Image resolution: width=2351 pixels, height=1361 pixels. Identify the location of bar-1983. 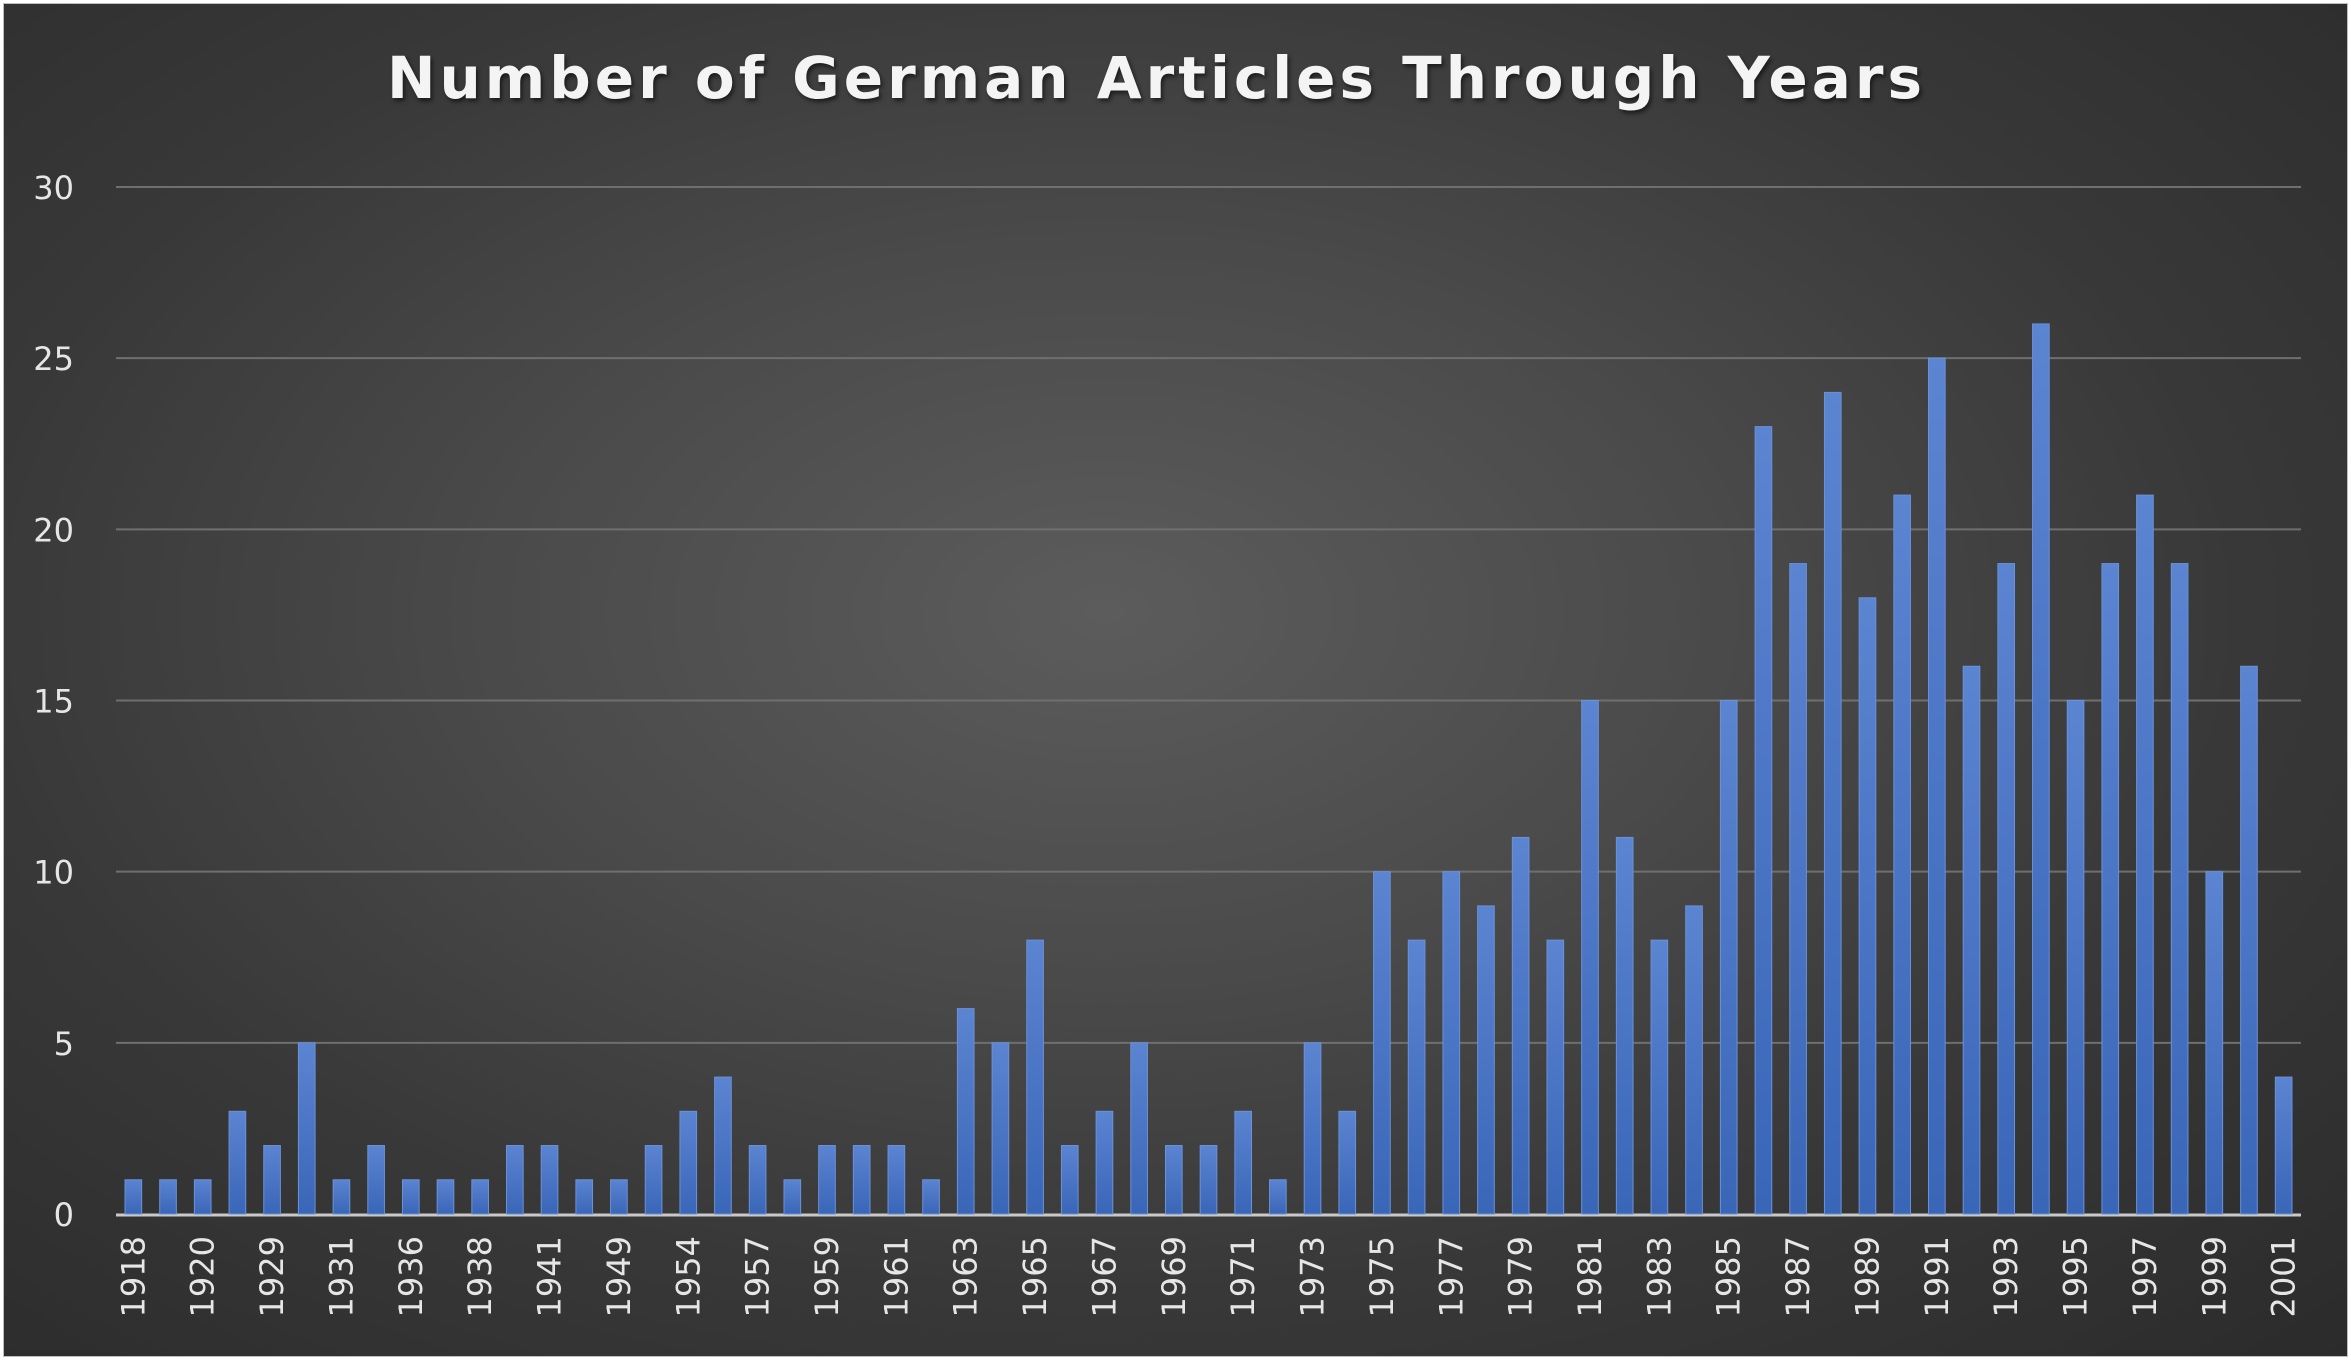
(1659, 1077).